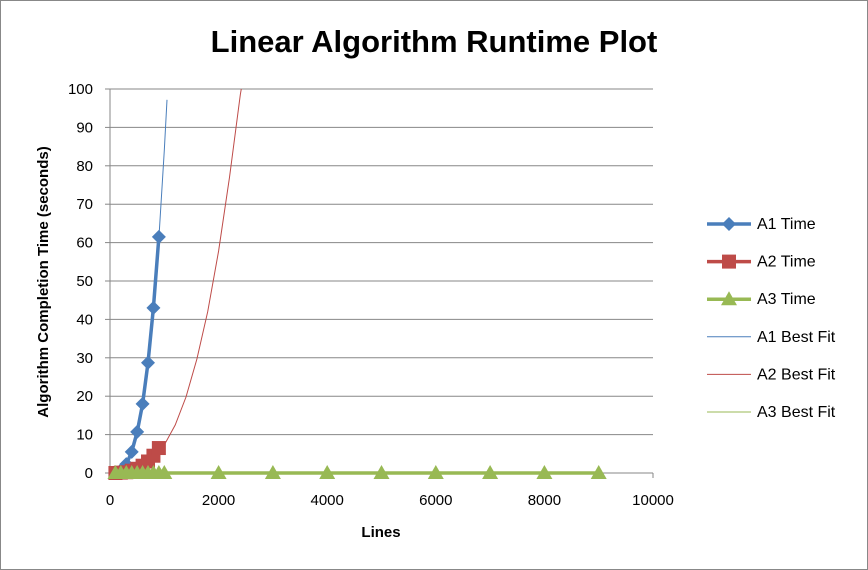  Describe the element at coordinates (43, 281) in the screenshot. I see `y-axis-title: Algorithm Completion Time (seconds)` at that location.